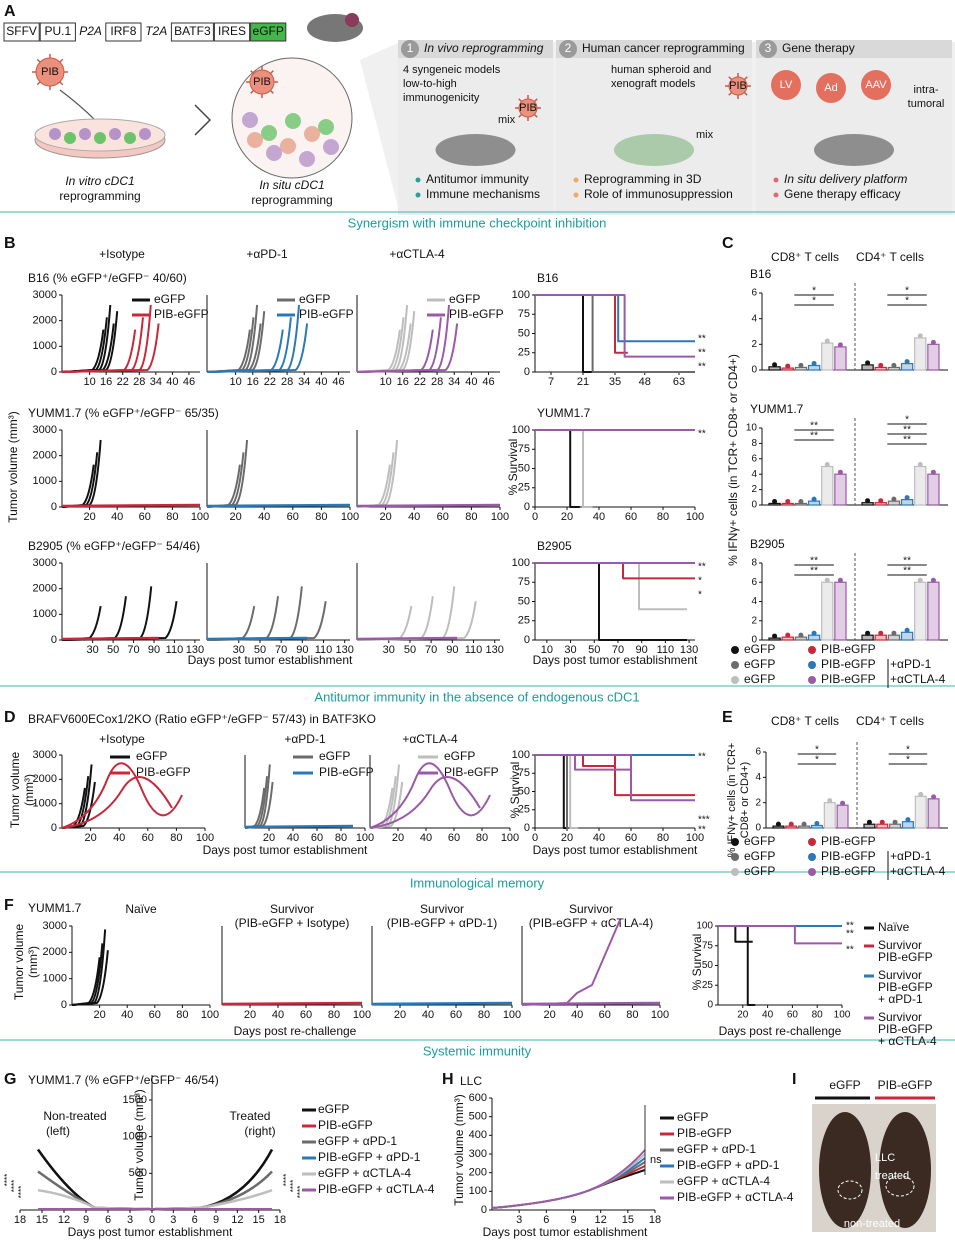 This screenshot has height=1242, width=955. I want to click on significance: **, so click(814, 436).